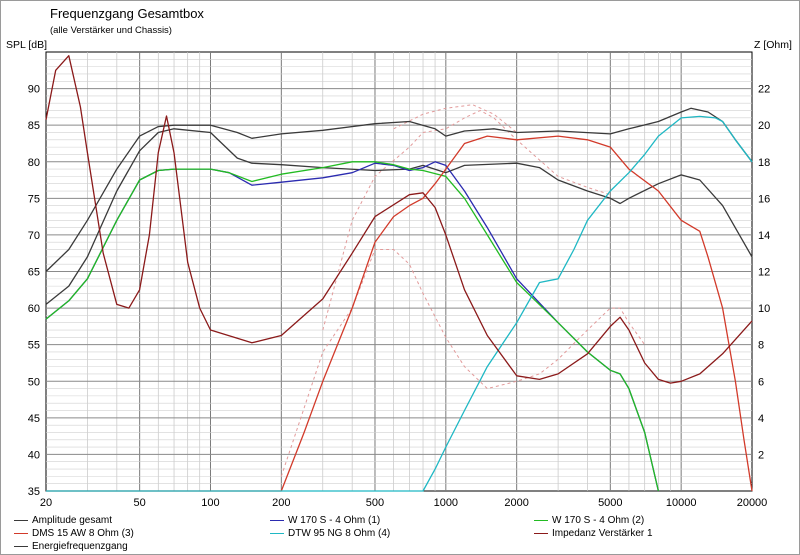 This screenshot has height=555, width=800. What do you see at coordinates (764, 273) in the screenshot?
I see `y-tick-label-right: 12` at bounding box center [764, 273].